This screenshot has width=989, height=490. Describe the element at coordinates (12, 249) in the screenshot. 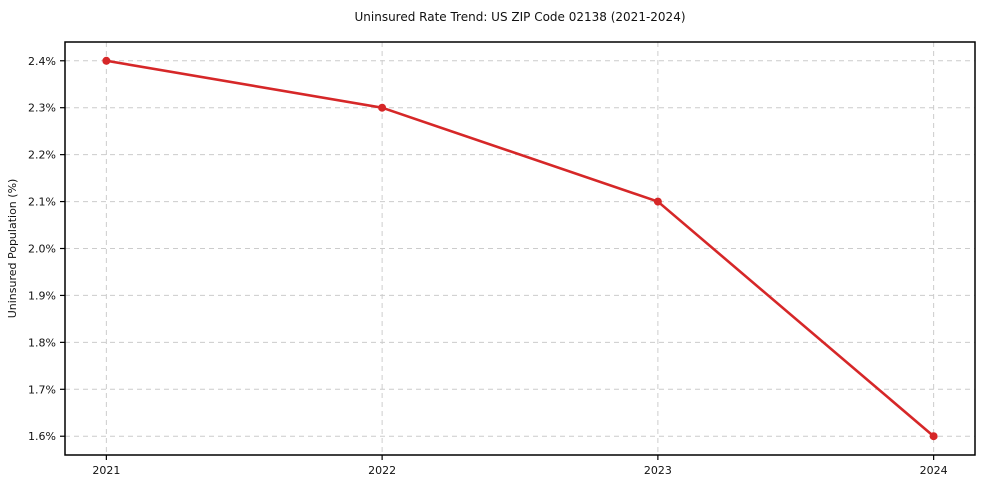

I see `y-axis-label: Uninsured Population (%)` at that location.